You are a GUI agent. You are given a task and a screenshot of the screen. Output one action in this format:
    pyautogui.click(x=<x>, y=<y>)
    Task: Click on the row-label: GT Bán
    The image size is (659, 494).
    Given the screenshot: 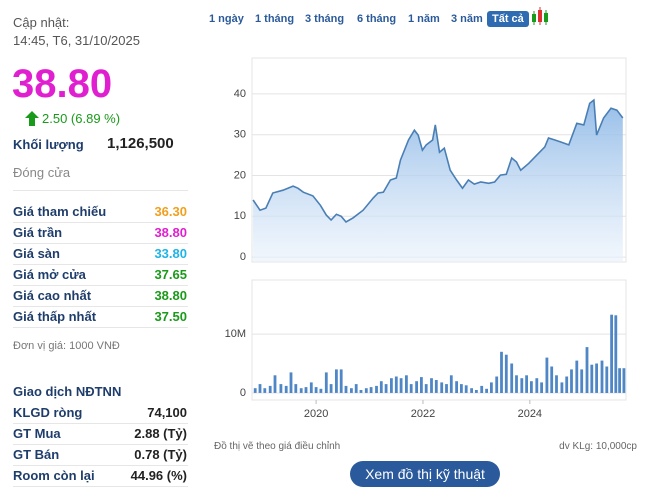 What is the action you would take?
    pyautogui.click(x=36, y=454)
    